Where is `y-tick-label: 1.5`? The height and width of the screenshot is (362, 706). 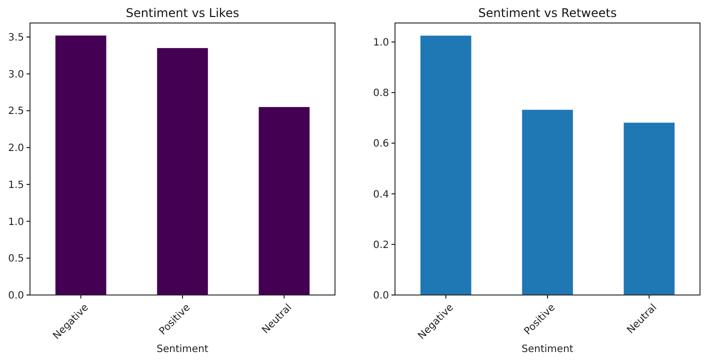
y-tick-label: 1.5 is located at coordinates (16, 185).